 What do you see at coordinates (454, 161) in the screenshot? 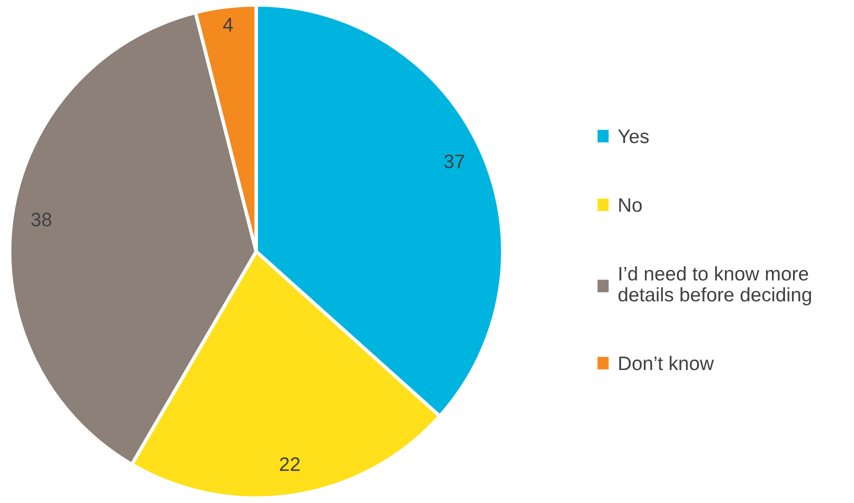
I see `data-label: 37` at bounding box center [454, 161].